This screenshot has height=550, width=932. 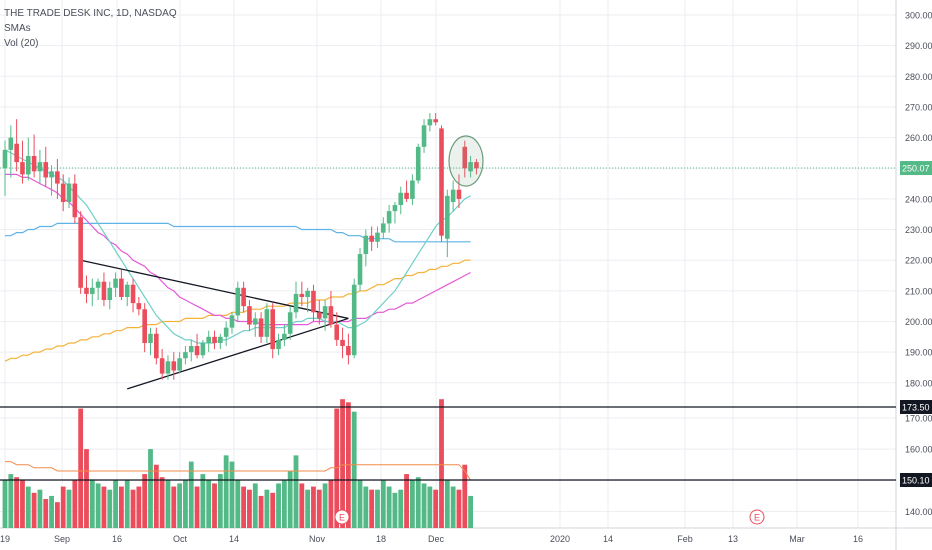 I want to click on time-tick-label: 13, so click(x=733, y=539).